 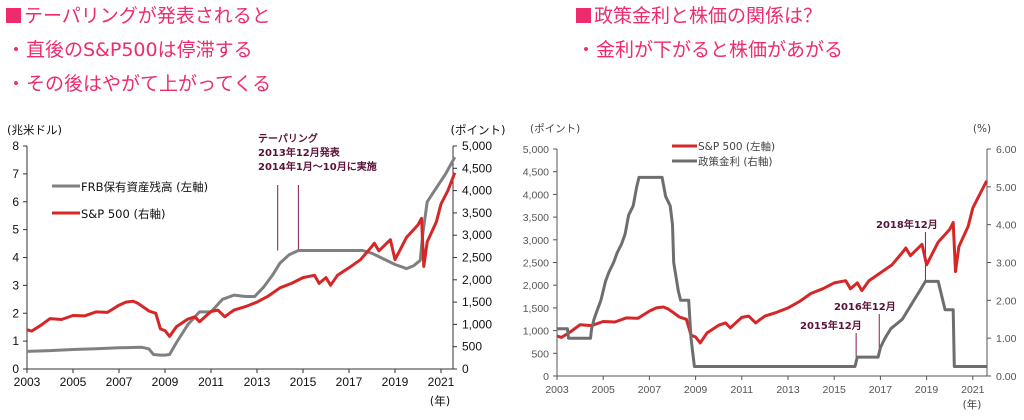 What do you see at coordinates (709, 33) in the screenshot?
I see `right-heading-block: 政策金利と株価の関係は？ ・金利が下がると株価があがる` at bounding box center [709, 33].